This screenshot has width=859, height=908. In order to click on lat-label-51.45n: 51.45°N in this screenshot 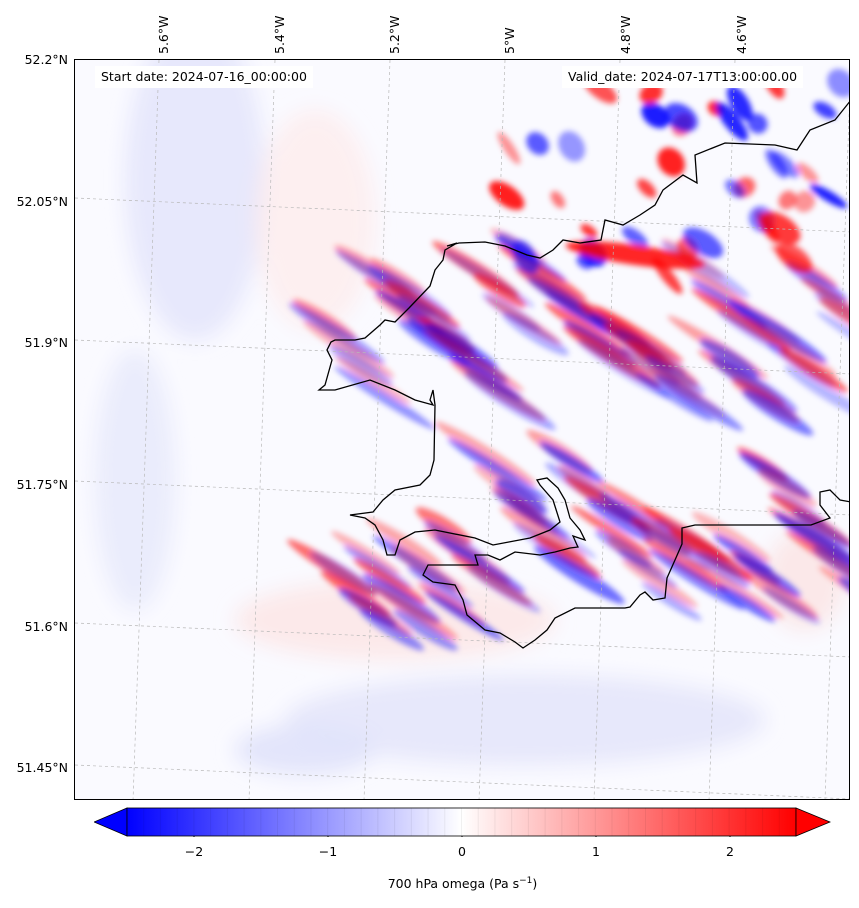, I will do `click(42, 767)`.